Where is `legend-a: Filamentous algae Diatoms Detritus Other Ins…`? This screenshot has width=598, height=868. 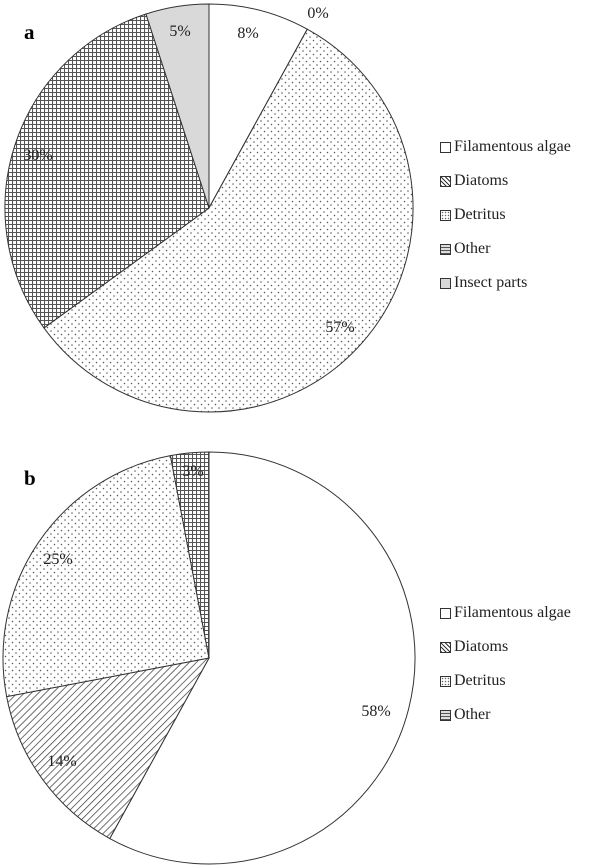
legend-a: Filamentous algae Diatoms Detritus Other Ins… is located at coordinates (505, 215).